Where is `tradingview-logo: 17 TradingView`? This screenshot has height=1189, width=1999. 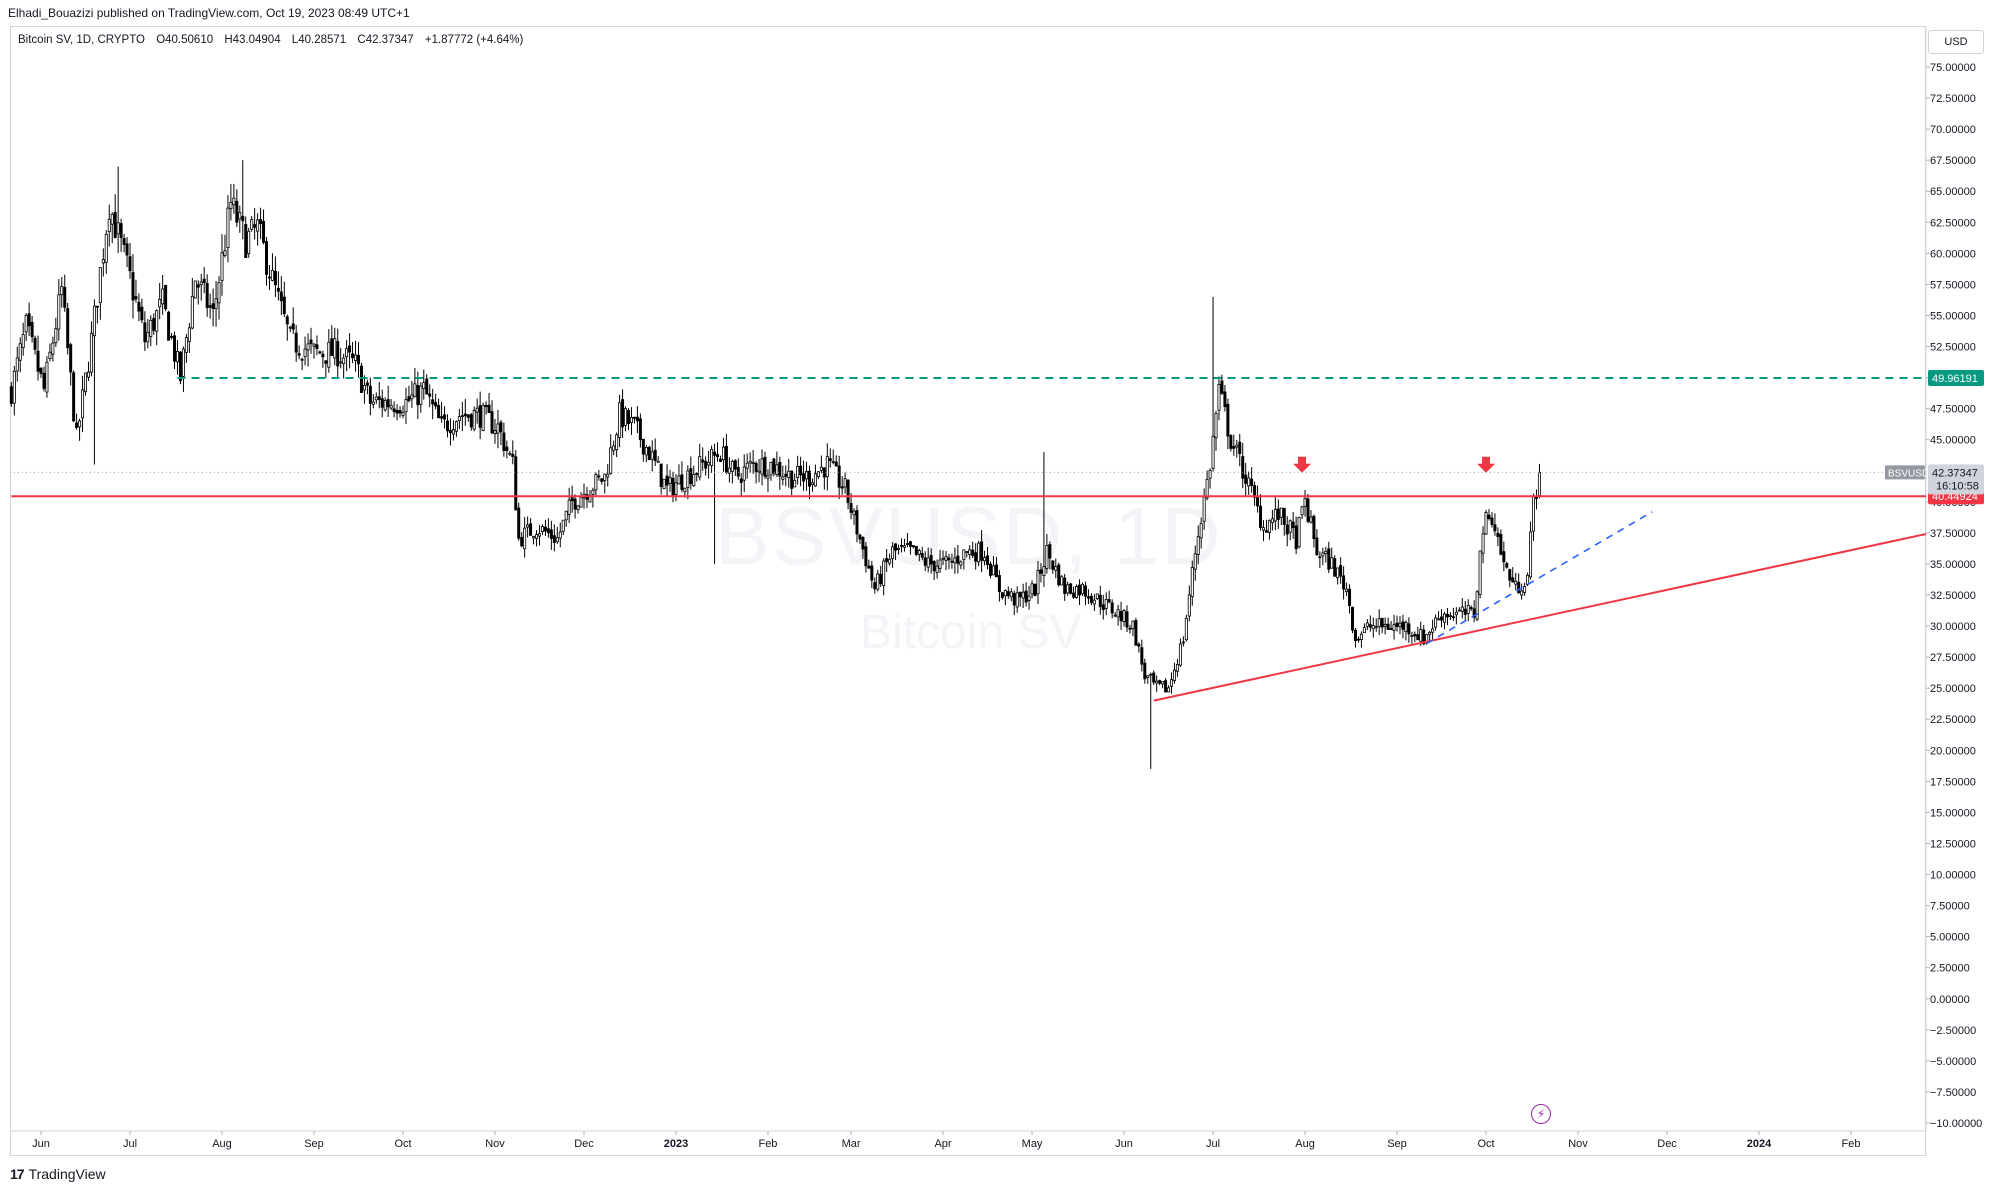
tradingview-logo: 17 TradingView is located at coordinates (58, 1174).